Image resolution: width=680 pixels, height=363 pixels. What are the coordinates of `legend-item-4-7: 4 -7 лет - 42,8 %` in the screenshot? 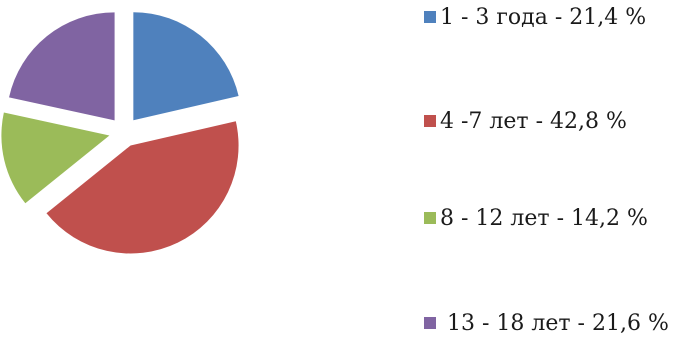 It's located at (552, 122).